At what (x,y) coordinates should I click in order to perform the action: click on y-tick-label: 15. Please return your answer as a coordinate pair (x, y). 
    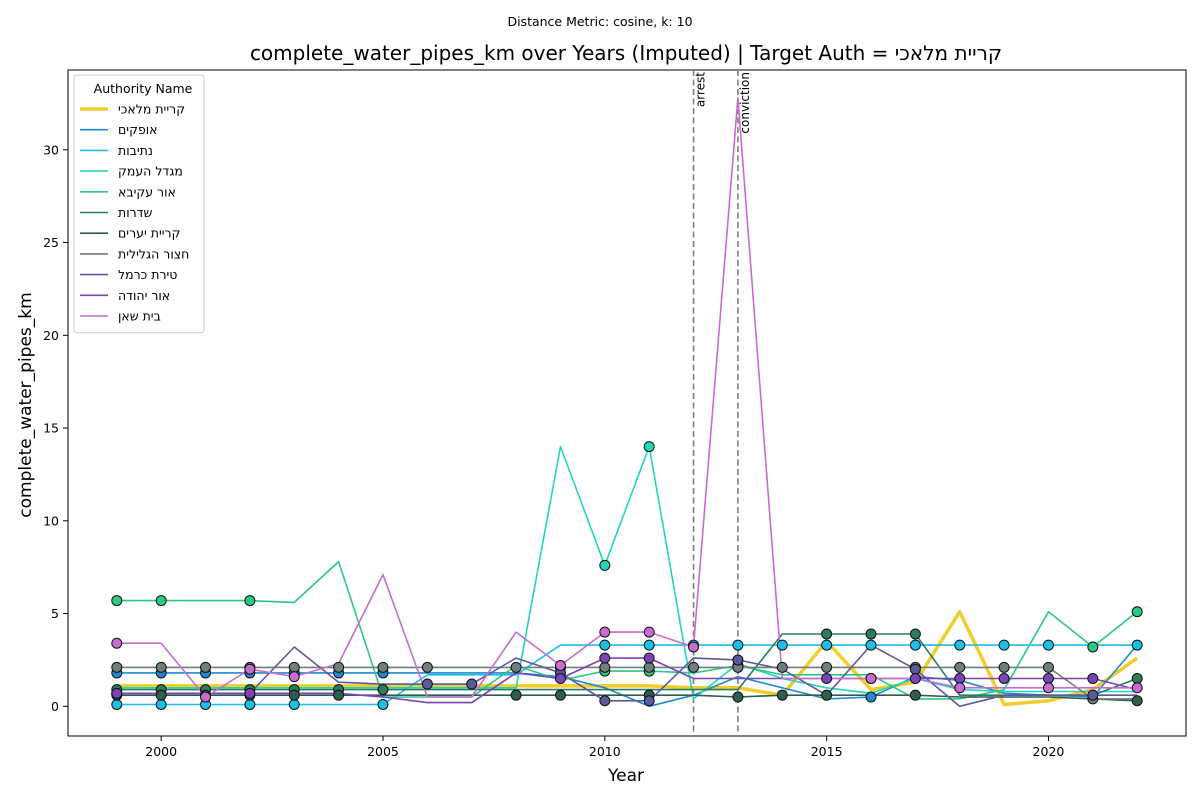
    Looking at the image, I should click on (51, 428).